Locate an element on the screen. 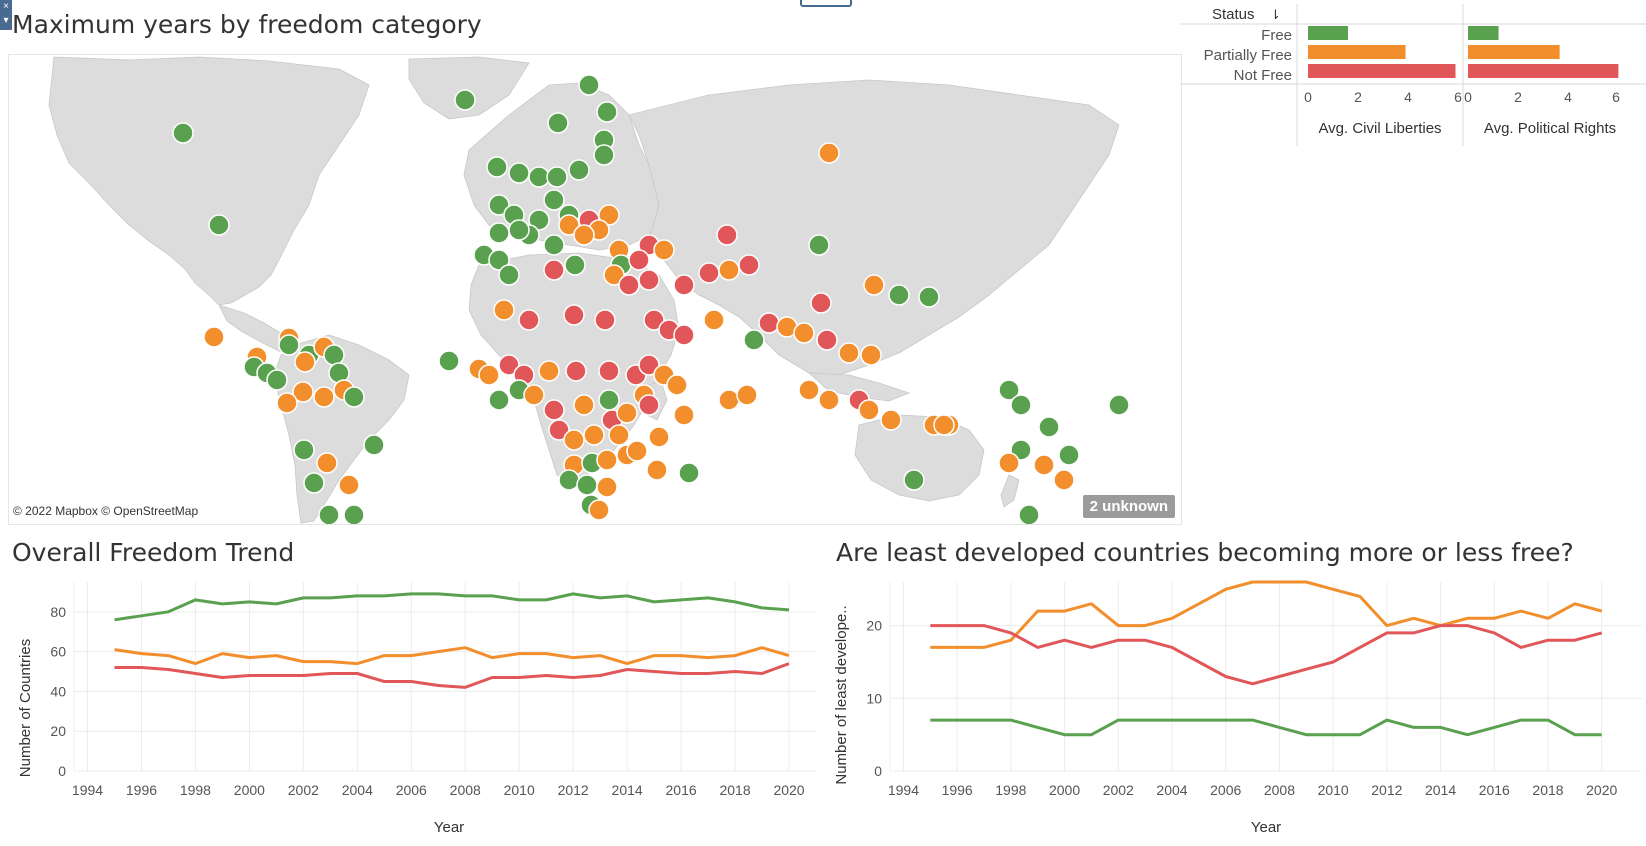 This screenshot has height=846, width=1646. status-row-label: Free is located at coordinates (1276, 35).